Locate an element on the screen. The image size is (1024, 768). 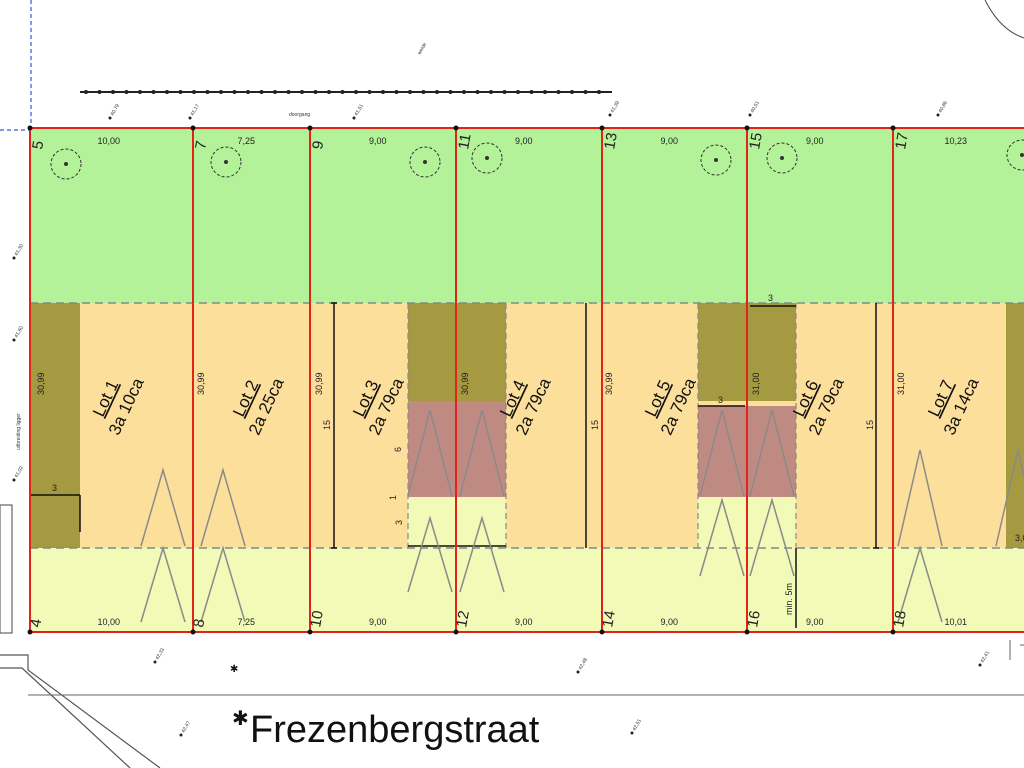
svg-text: 42,48 is located at coordinates (584, 664).